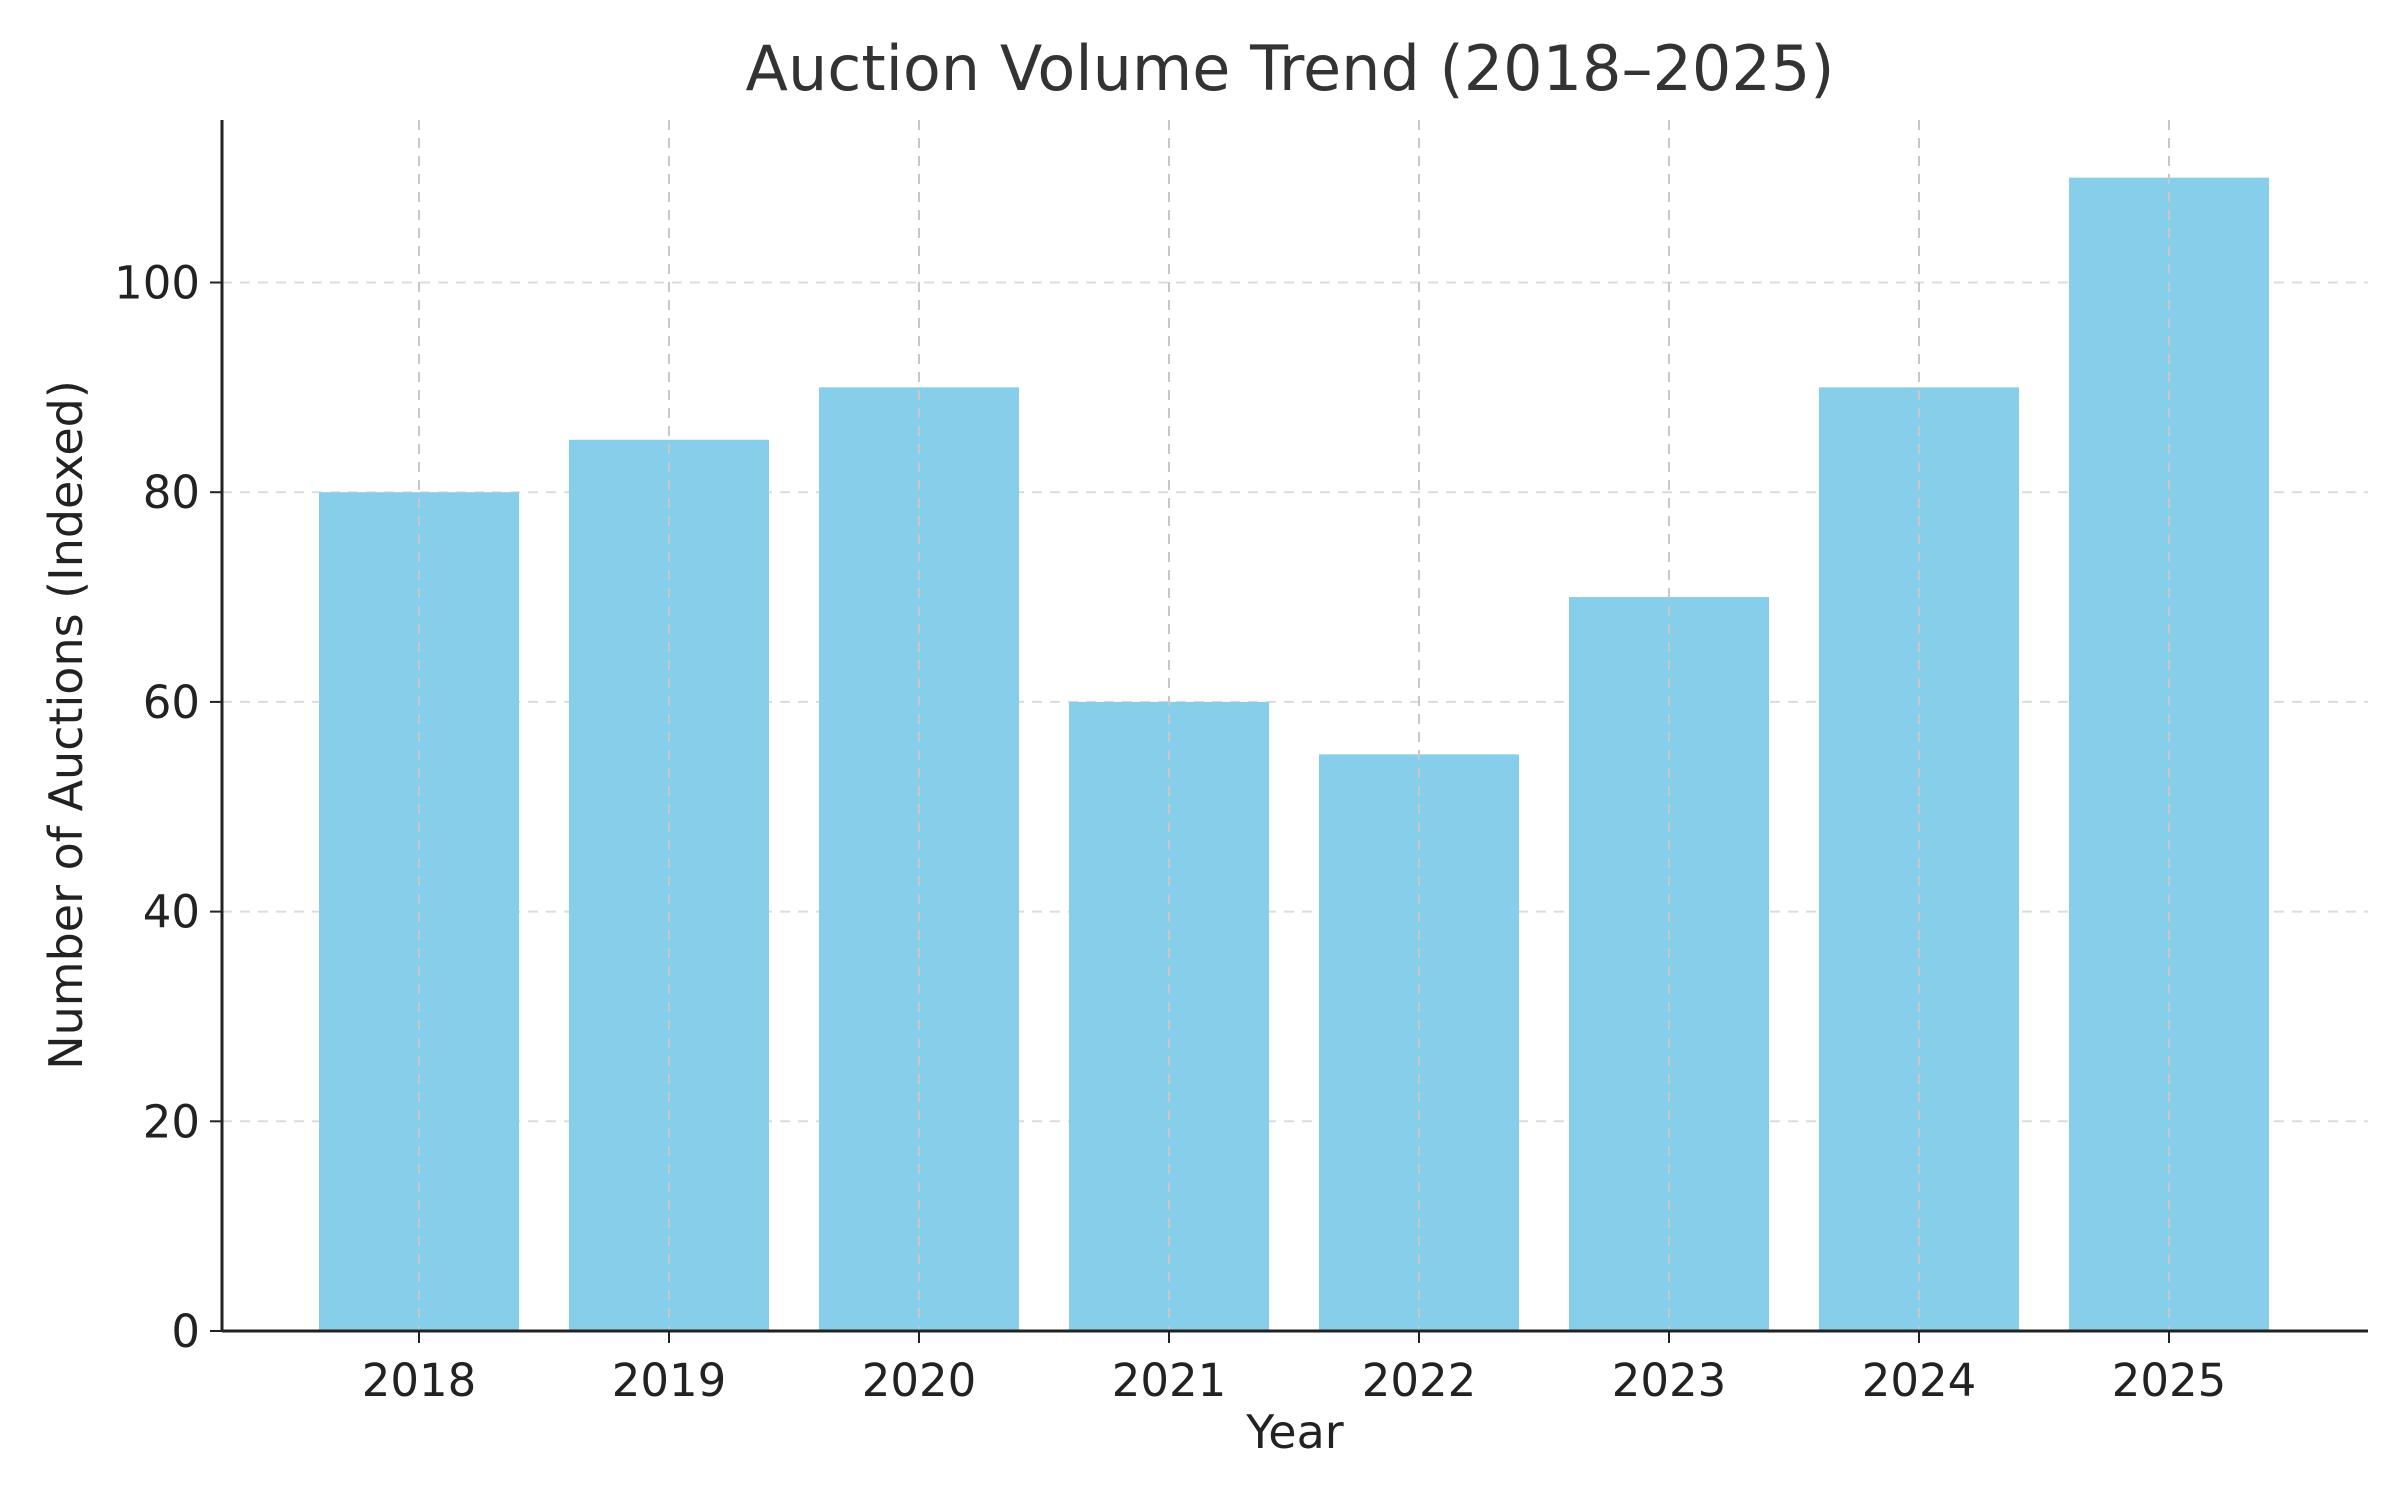 The height and width of the screenshot is (1500, 2400). What do you see at coordinates (66, 725) in the screenshot?
I see `y-axis-label: Number of Auctions (Indexed)` at bounding box center [66, 725].